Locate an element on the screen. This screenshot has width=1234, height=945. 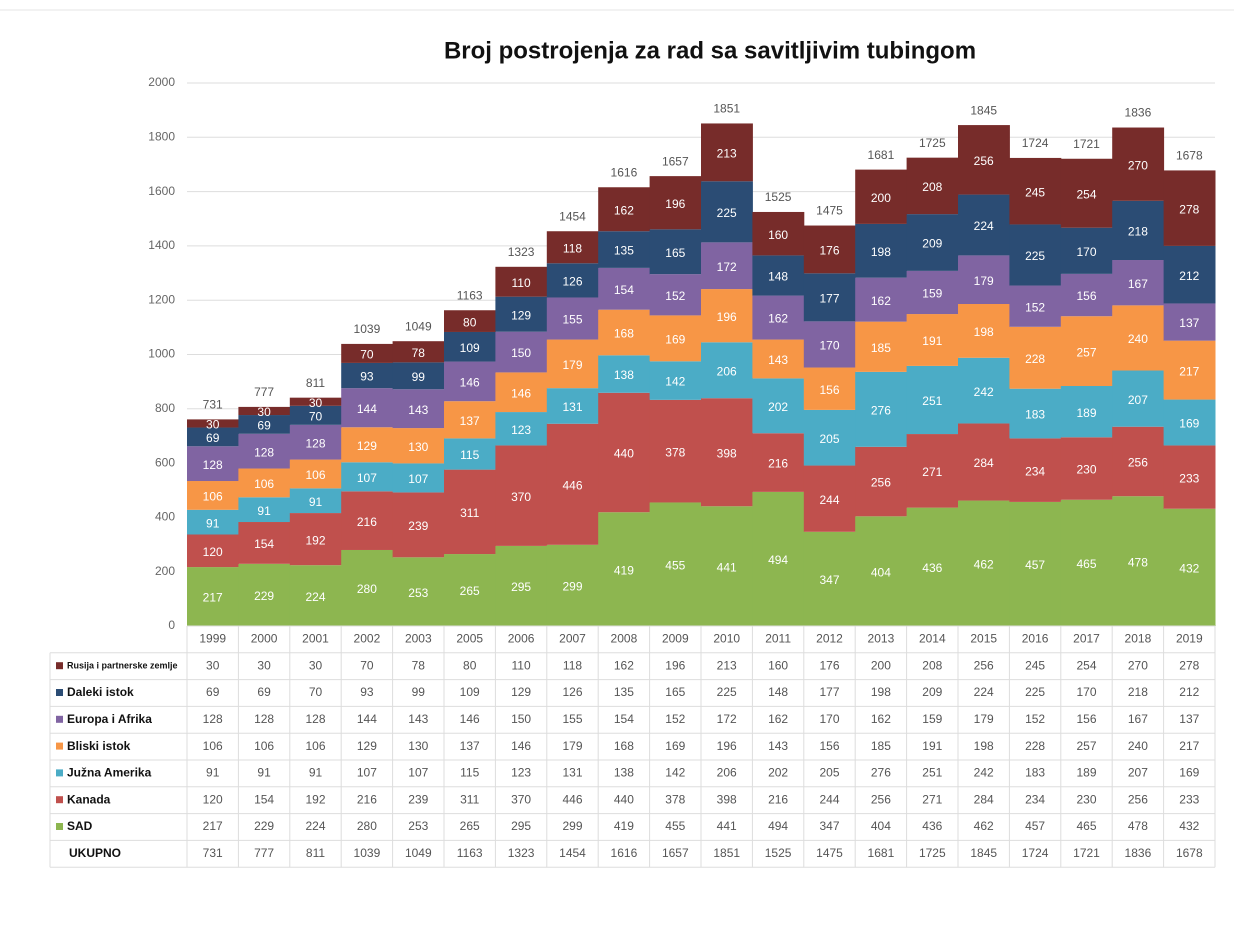
y-tick-label: 0 is located at coordinates (171, 625).